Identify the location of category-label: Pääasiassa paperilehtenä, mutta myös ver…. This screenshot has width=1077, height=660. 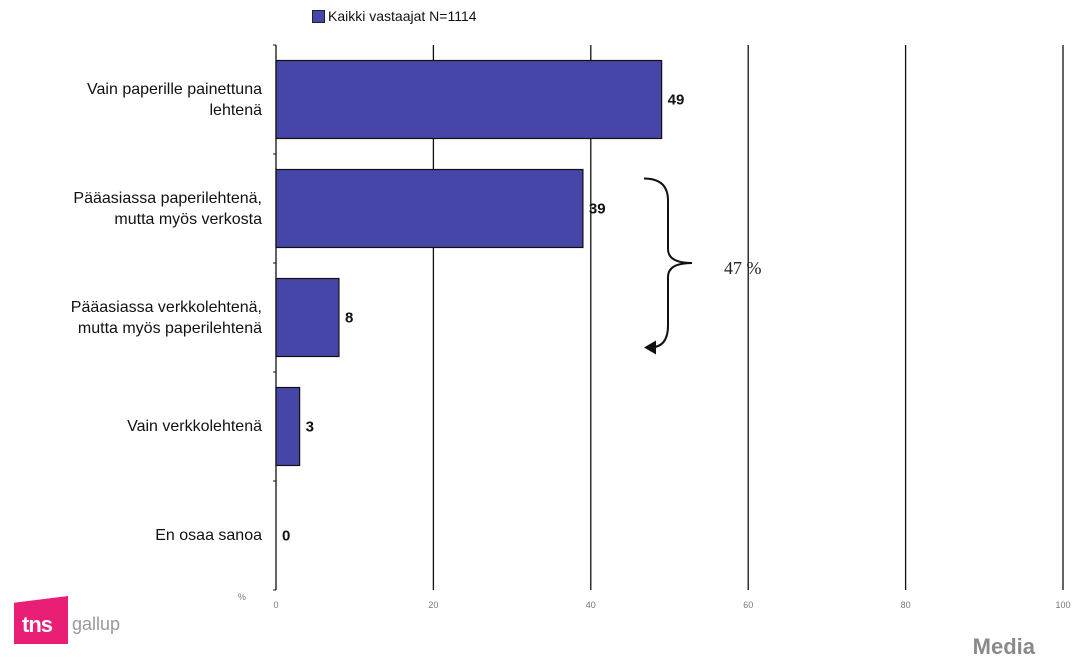
(167, 208).